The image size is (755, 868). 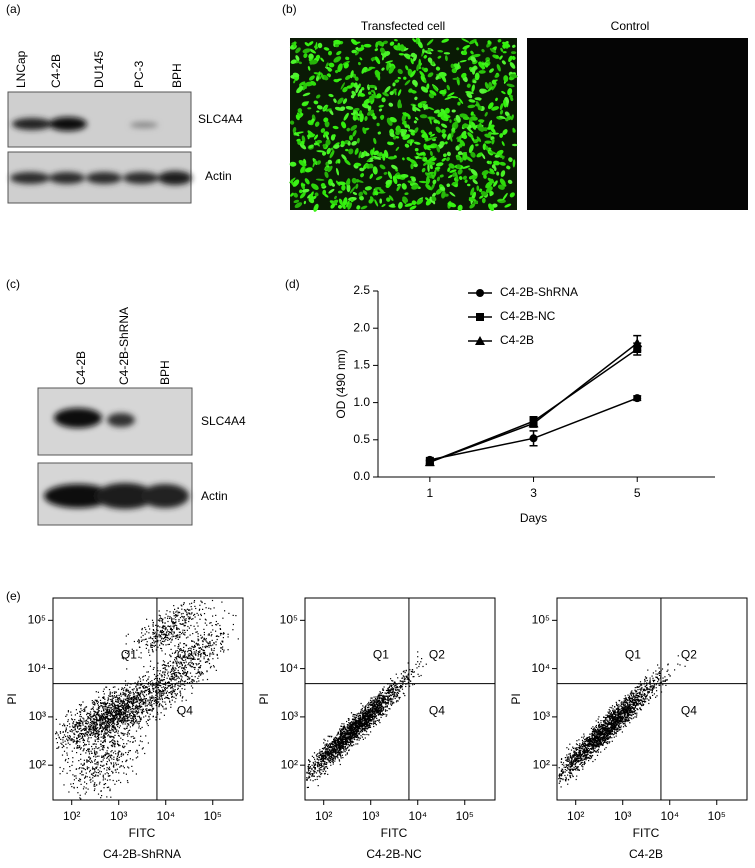 What do you see at coordinates (21, 69) in the screenshot?
I see `lane-label: LNCap` at bounding box center [21, 69].